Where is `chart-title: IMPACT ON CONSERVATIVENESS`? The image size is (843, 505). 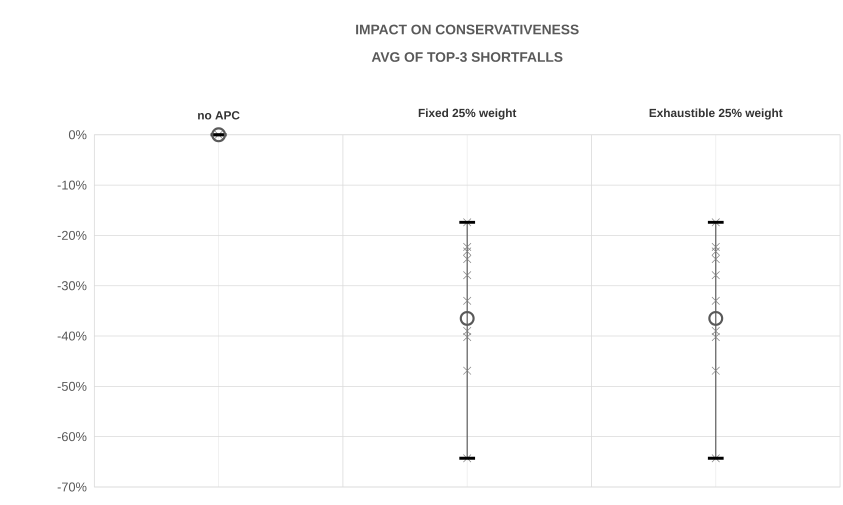 chart-title: IMPACT ON CONSERVATIVENESS is located at coordinates (467, 29).